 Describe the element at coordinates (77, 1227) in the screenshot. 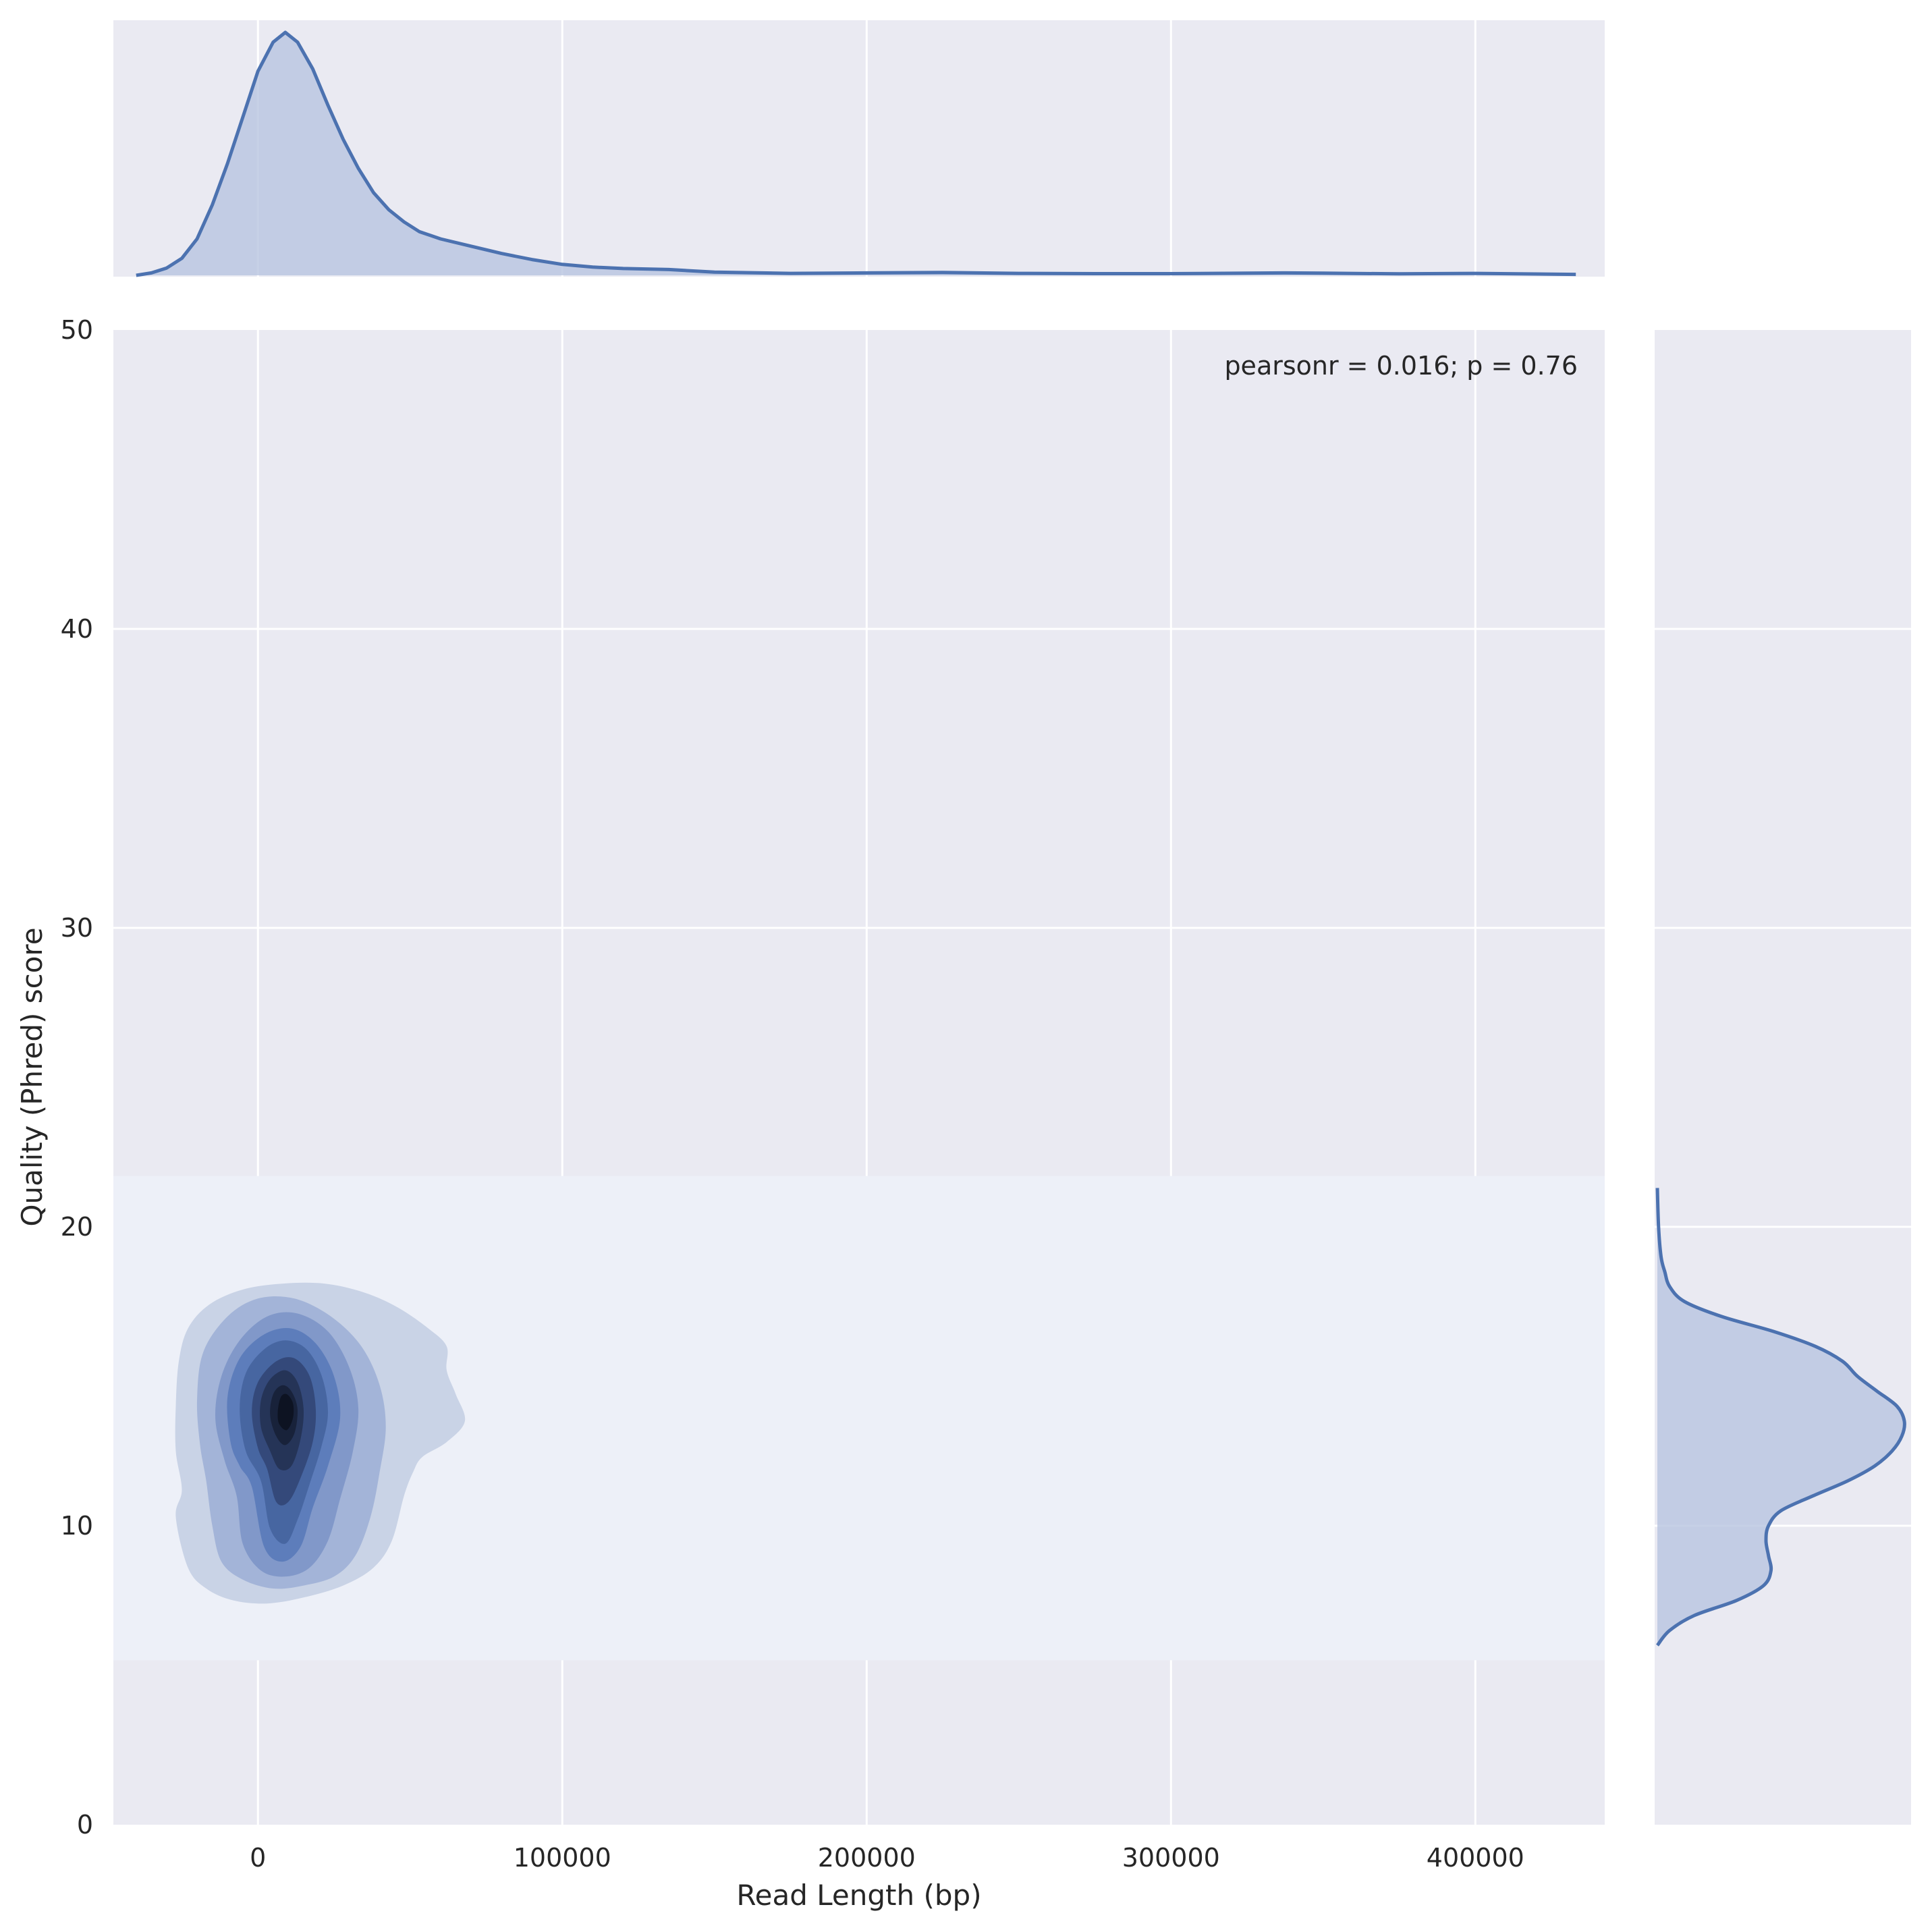

I see `y-tick-label: 20` at that location.